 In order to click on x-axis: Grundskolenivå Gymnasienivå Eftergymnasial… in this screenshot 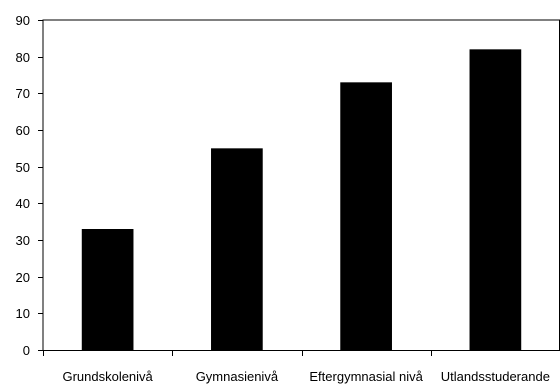, I will do `click(299, 367)`.